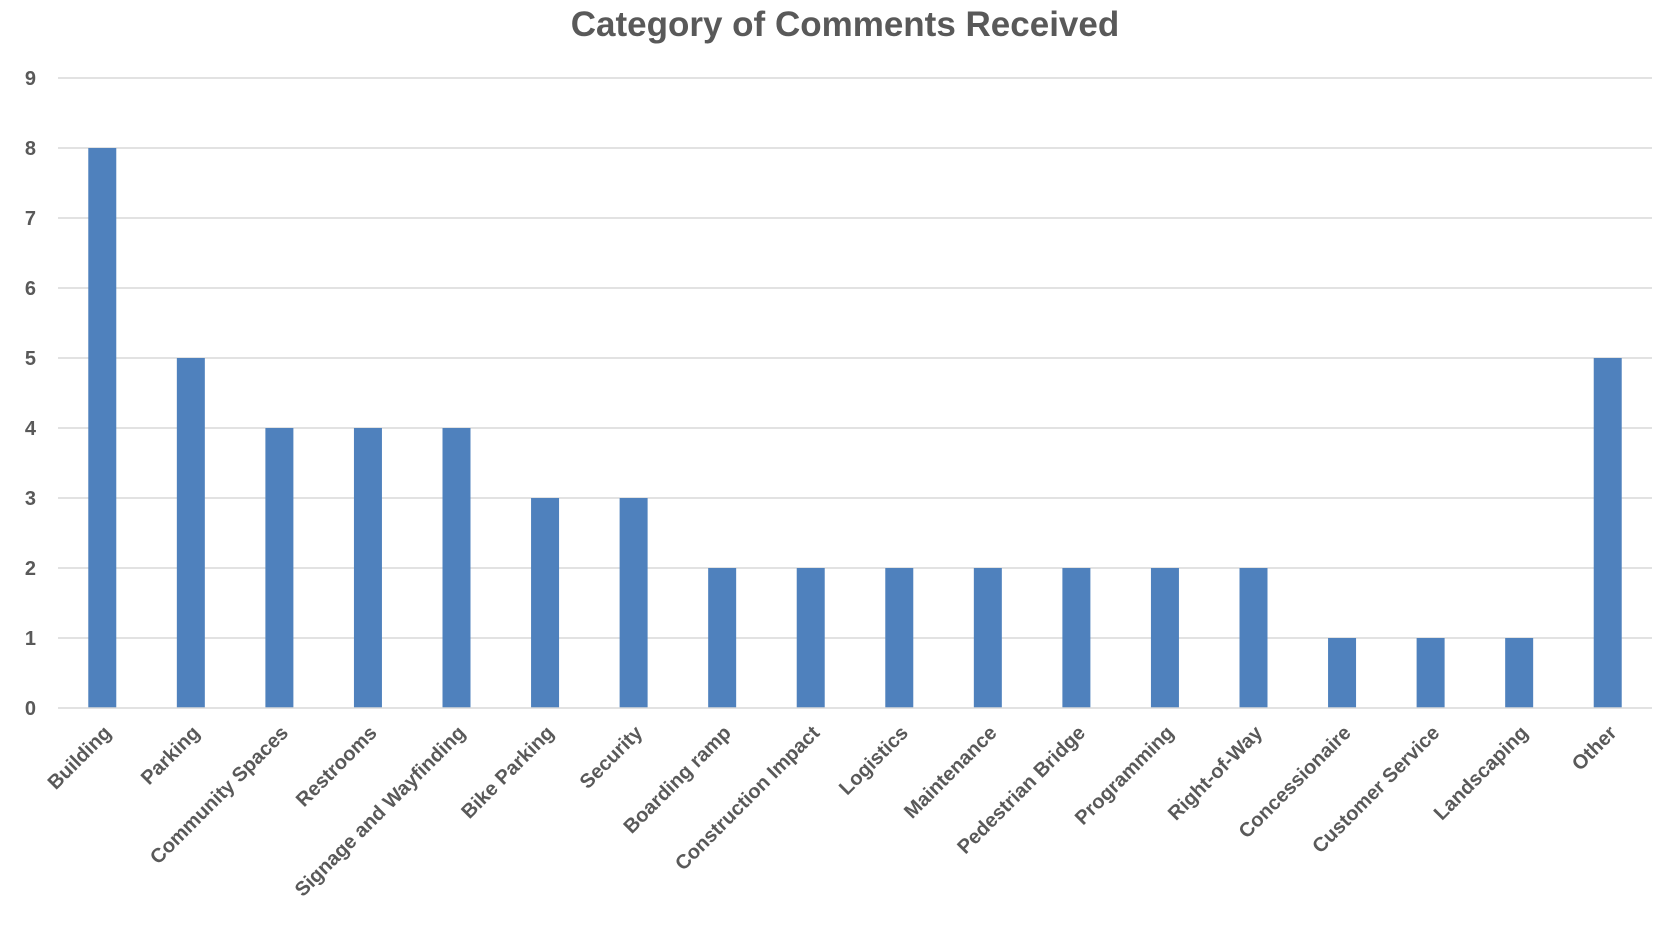 The width and height of the screenshot is (1660, 932). Describe the element at coordinates (845, 24) in the screenshot. I see `chart-title: Category of Comments Received` at that location.